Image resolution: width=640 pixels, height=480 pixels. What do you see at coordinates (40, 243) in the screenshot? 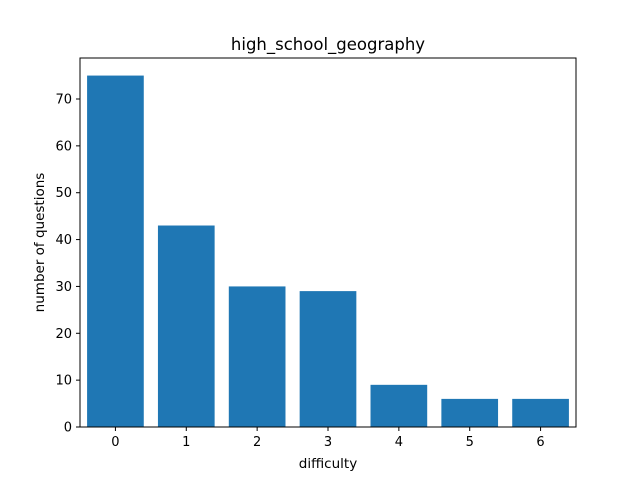
I see `y-axis-label: number of questions` at bounding box center [40, 243].